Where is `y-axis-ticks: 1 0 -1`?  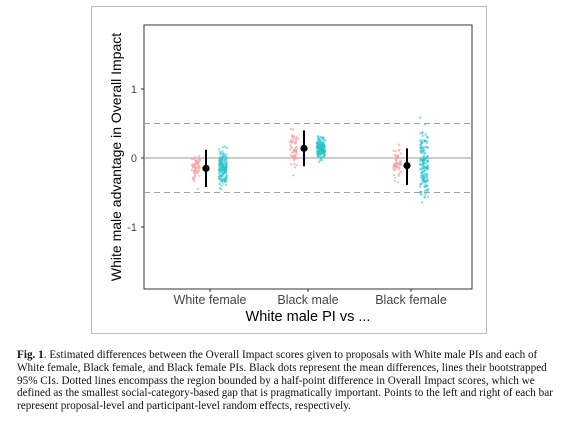
y-axis-ticks: 1 0 -1 is located at coordinates (135, 159).